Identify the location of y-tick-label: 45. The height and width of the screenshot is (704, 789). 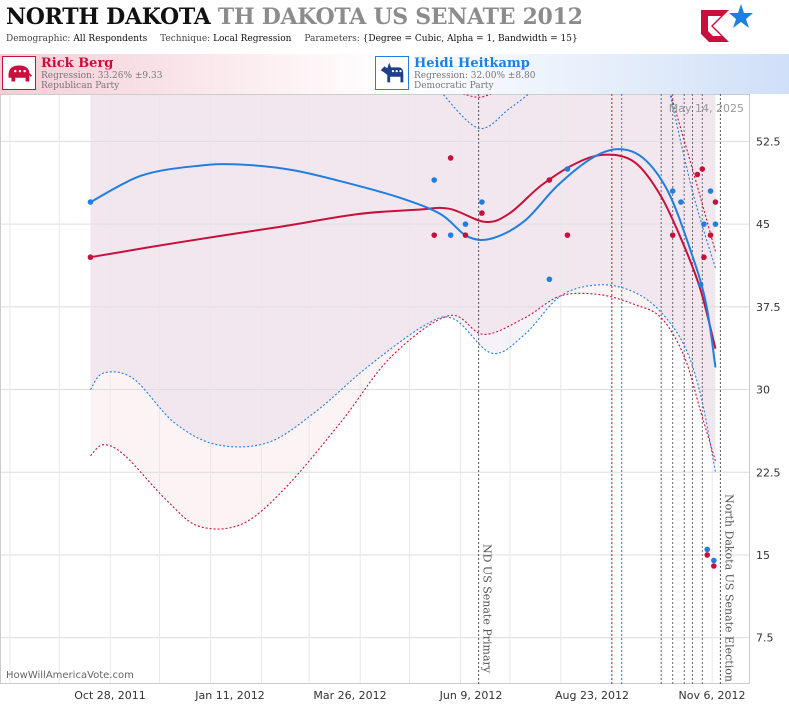
(763, 224).